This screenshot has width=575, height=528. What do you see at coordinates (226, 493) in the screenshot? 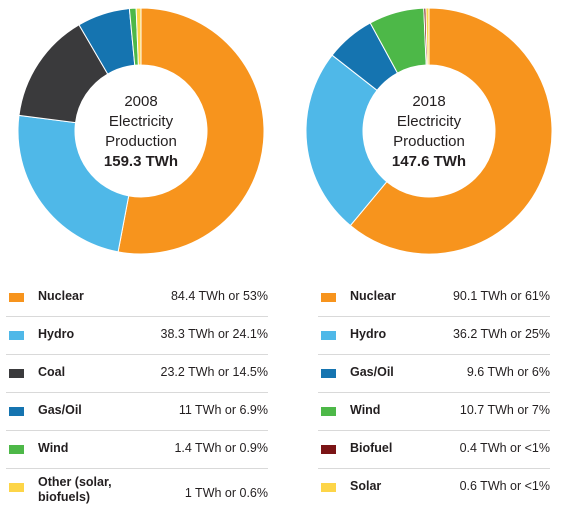
I see `legend-value: 1 TWh or 0.6%` at bounding box center [226, 493].